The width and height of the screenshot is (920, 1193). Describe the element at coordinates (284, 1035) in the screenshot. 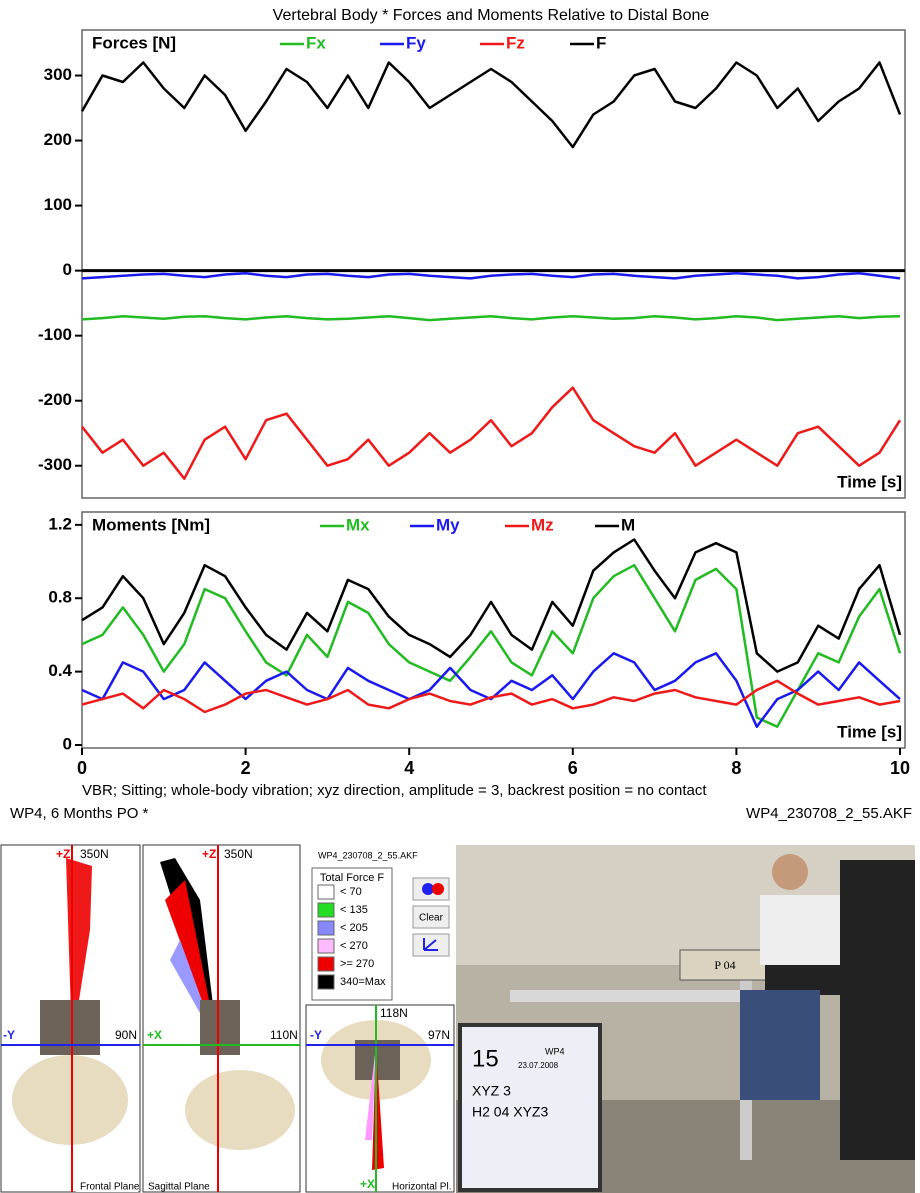

I see `force-label: 110N` at that location.